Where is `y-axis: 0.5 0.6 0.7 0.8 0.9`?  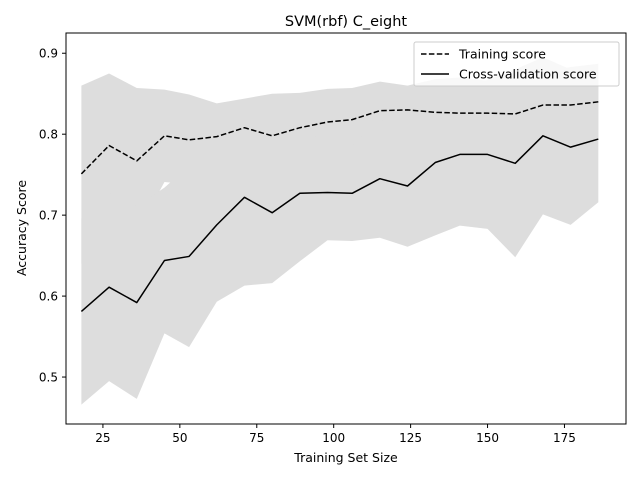
y-axis: 0.5 0.6 0.7 0.8 0.9 is located at coordinates (52, 216).